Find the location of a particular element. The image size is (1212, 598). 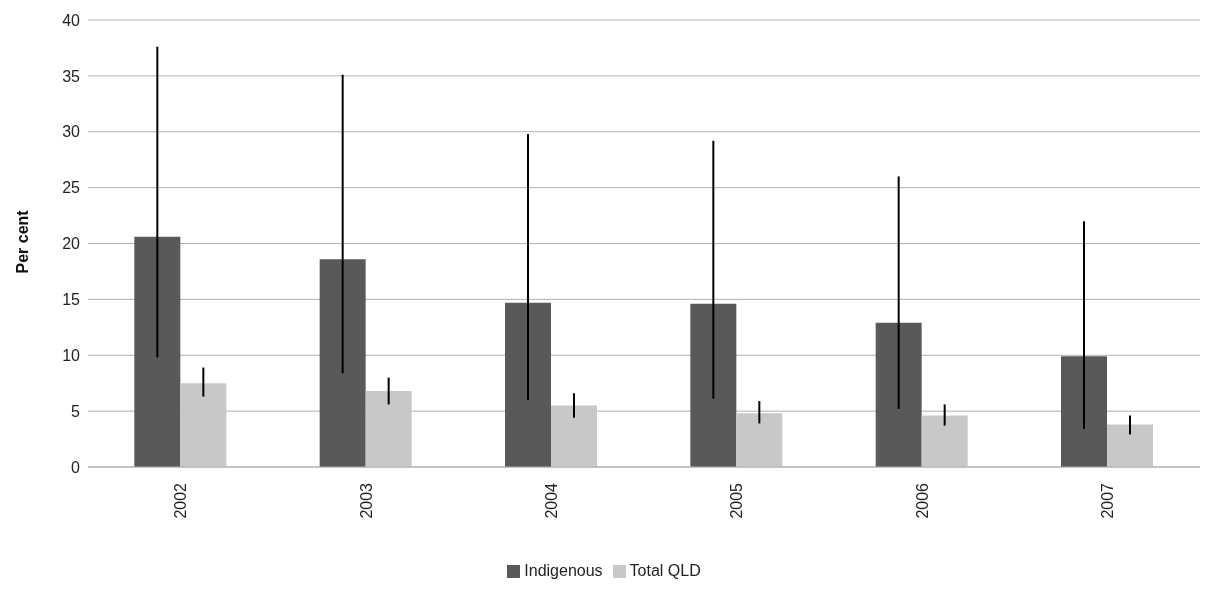

y-tick-label: 35 is located at coordinates (71, 76).